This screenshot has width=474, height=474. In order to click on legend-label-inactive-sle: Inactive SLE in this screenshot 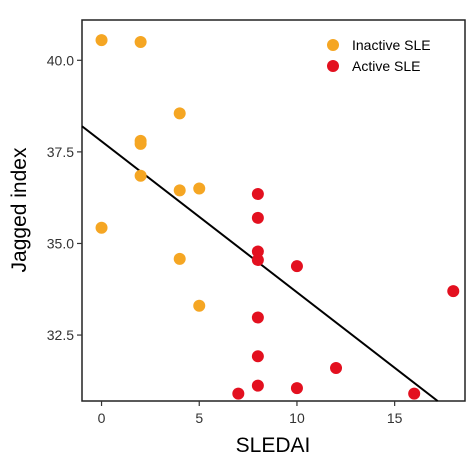, I will do `click(391, 45)`.